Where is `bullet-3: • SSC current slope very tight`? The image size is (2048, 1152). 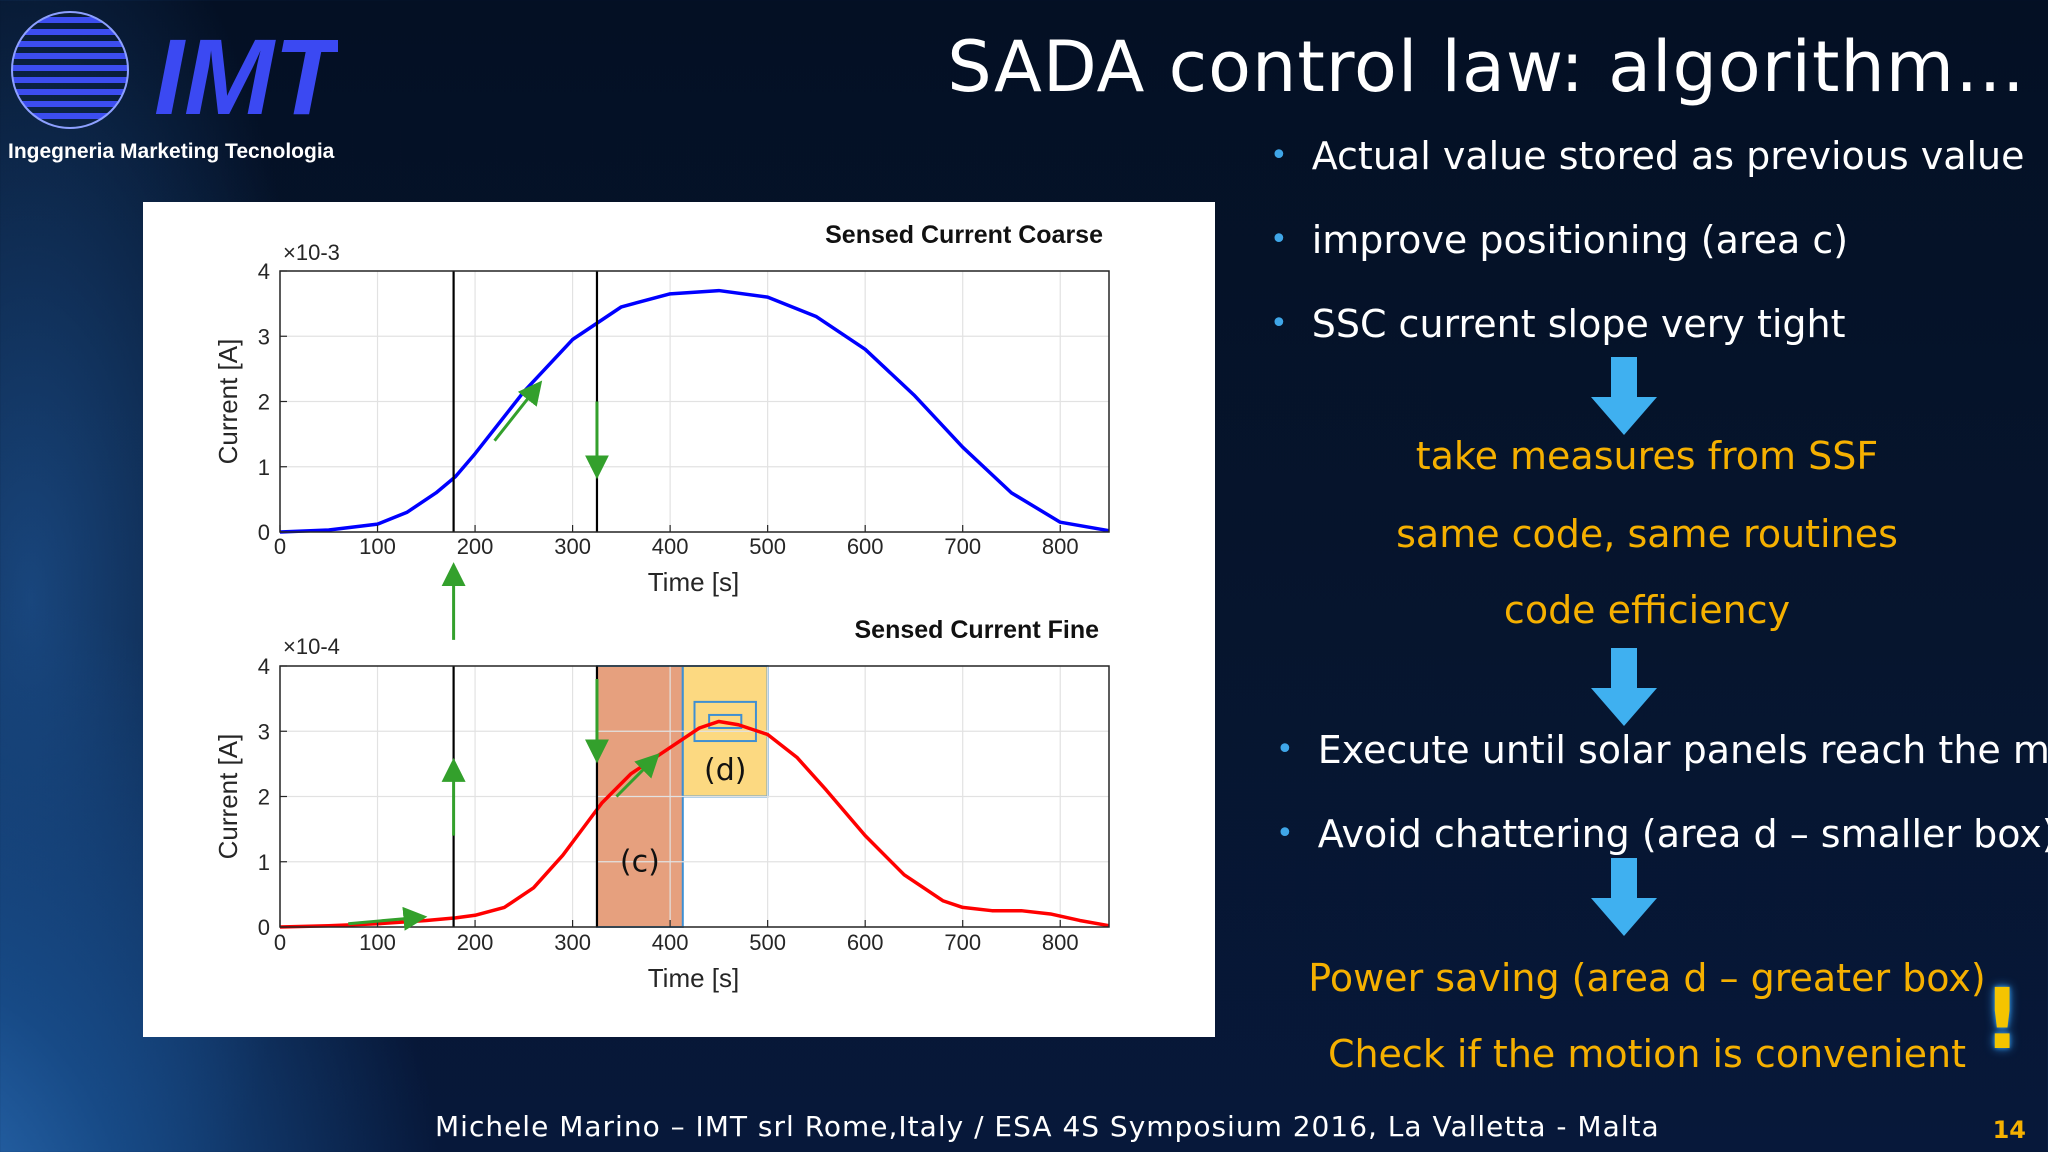
bullet-3: • SSC current slope very tight is located at coordinates (1558, 324).